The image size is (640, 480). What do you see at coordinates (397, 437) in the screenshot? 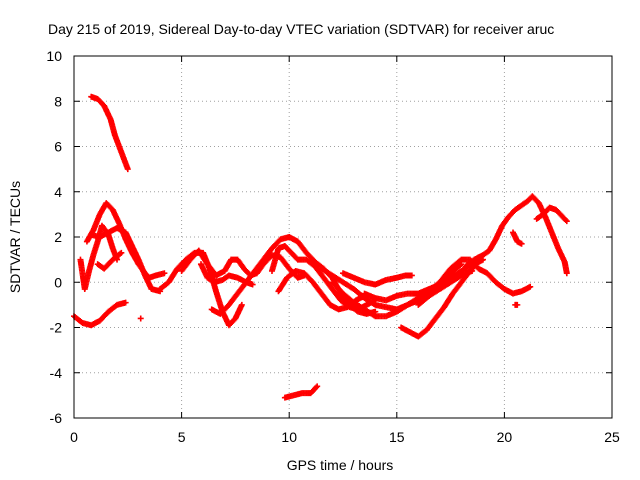
I see `x-tick-label: 15` at bounding box center [397, 437].